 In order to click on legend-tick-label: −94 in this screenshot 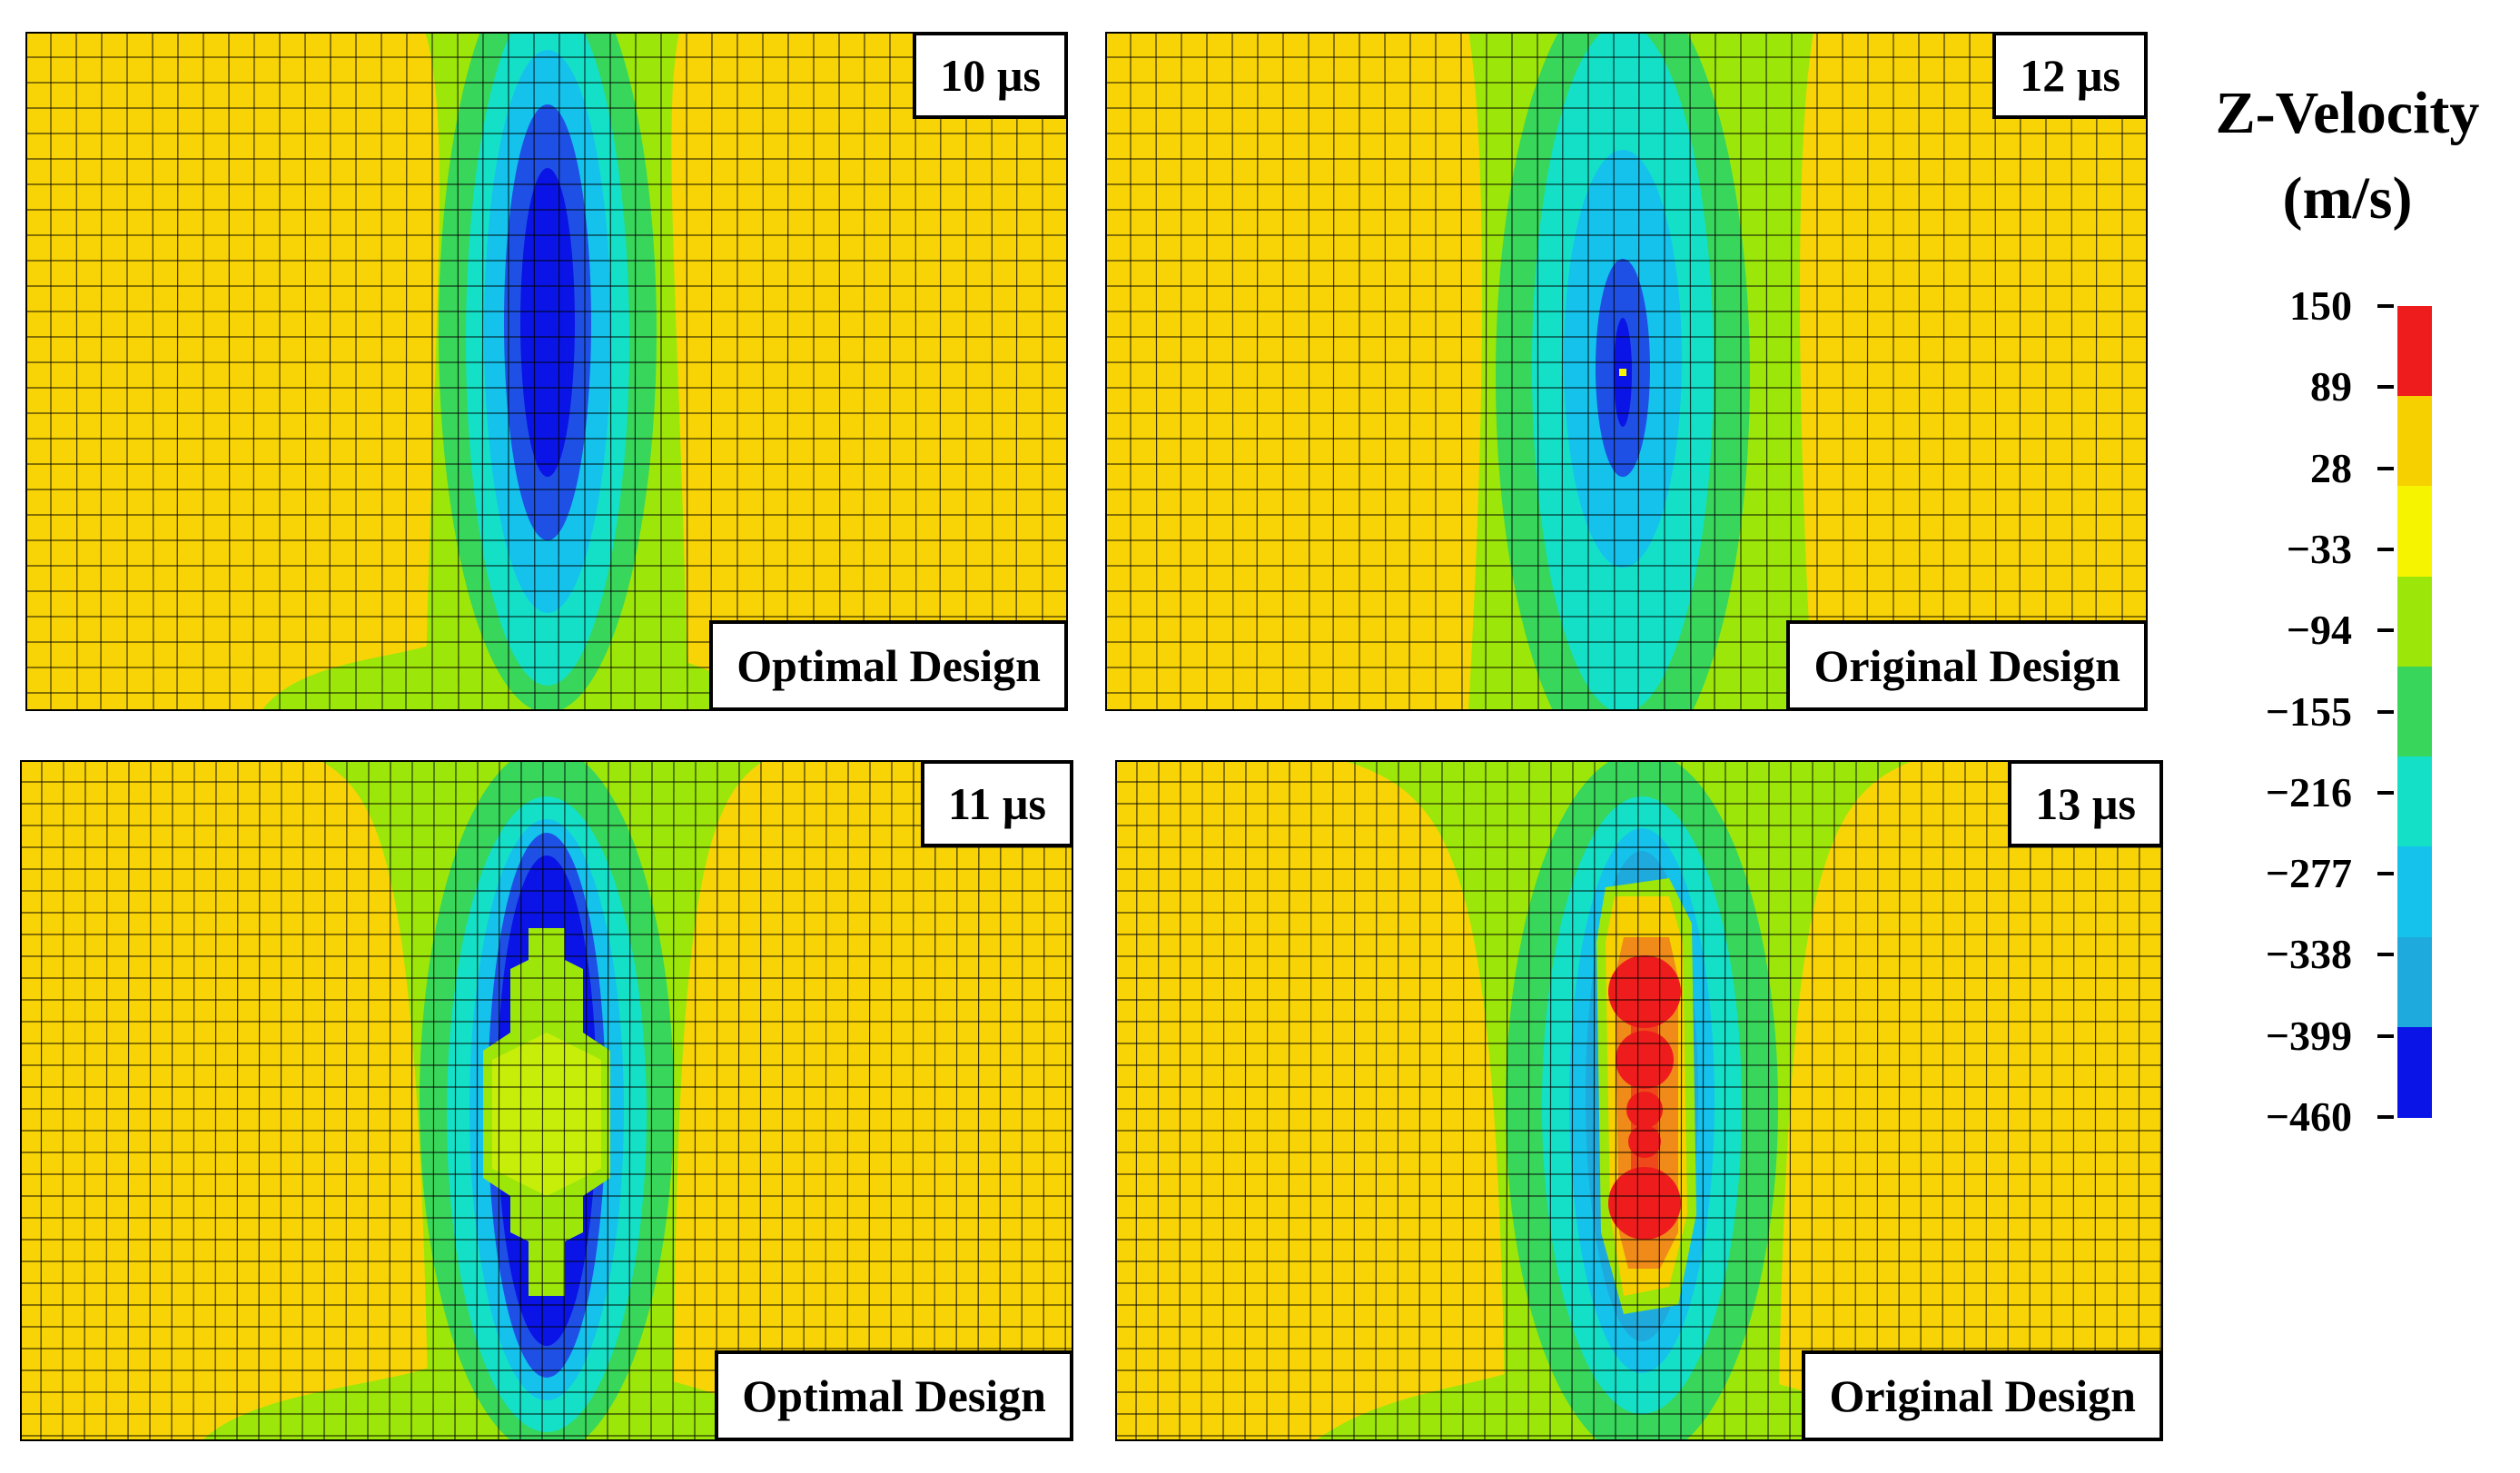, I will do `click(2319, 630)`.